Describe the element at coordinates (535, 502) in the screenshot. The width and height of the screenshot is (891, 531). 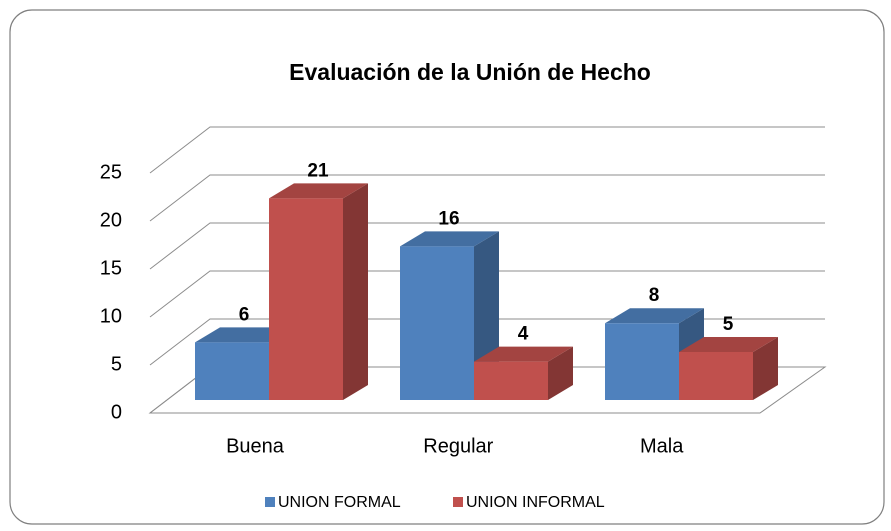
I see `legend-label: UNION INFORMAL` at that location.